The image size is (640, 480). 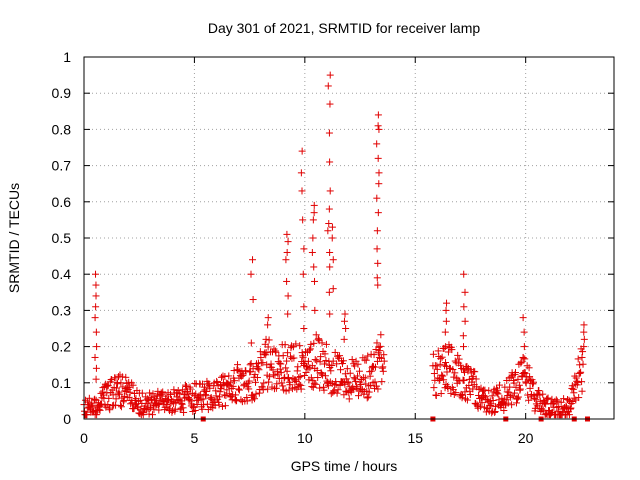 I want to click on x-tick-label: 20, so click(x=526, y=438).